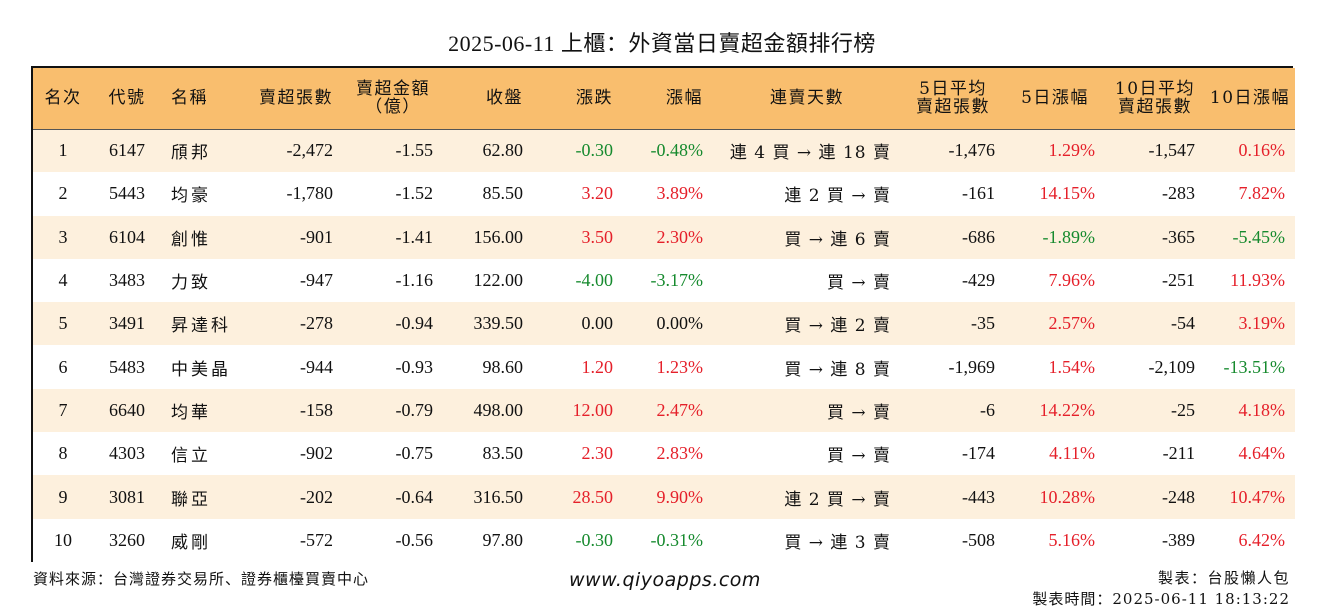  What do you see at coordinates (837, 542) in the screenshot?
I see `cell-streak: 買 → 連 3 賣` at bounding box center [837, 542].